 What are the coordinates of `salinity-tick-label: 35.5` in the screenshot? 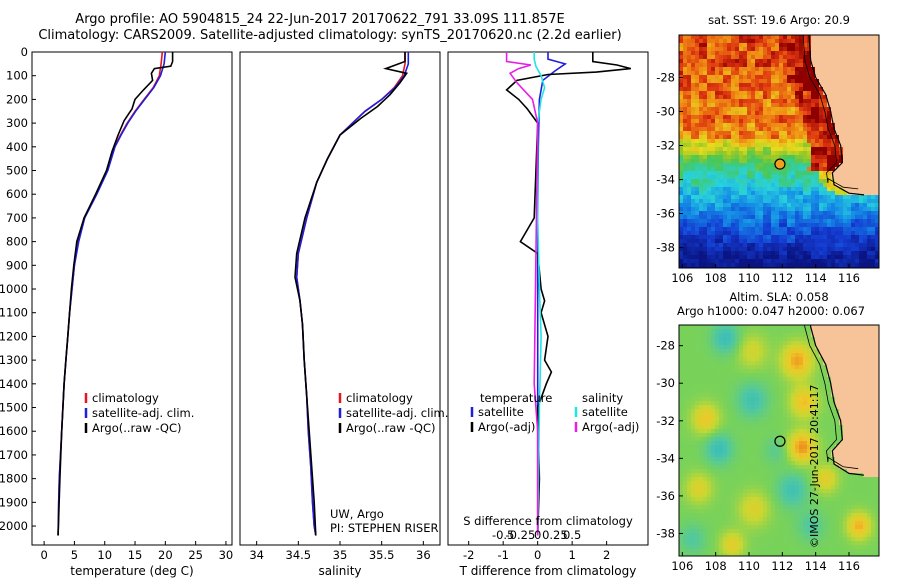 It's located at (382, 555).